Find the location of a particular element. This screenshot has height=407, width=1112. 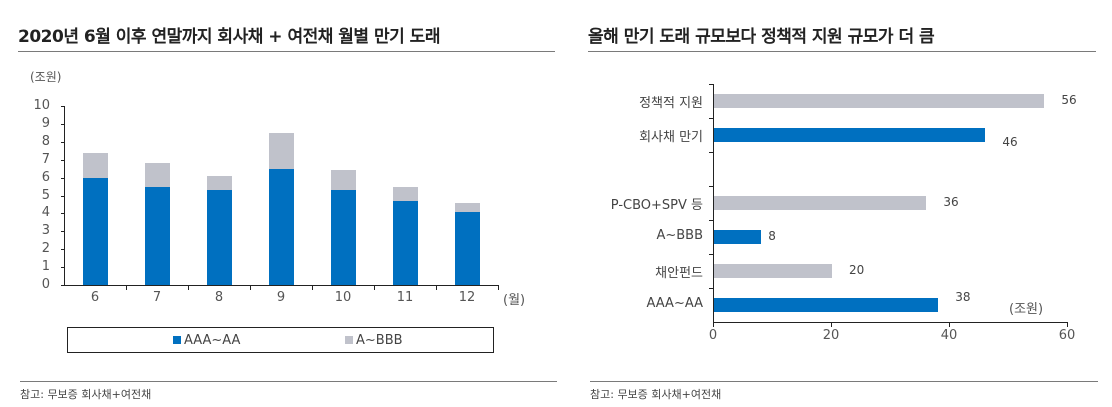

value-label: 8 is located at coordinates (772, 236).